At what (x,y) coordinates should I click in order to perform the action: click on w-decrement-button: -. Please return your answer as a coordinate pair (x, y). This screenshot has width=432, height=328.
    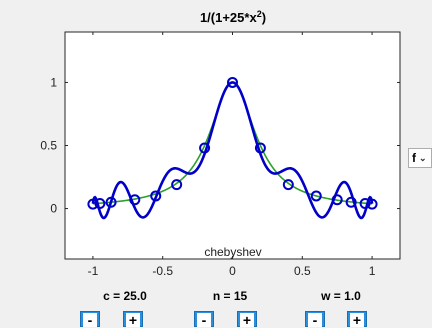
    Looking at the image, I should click on (315, 319).